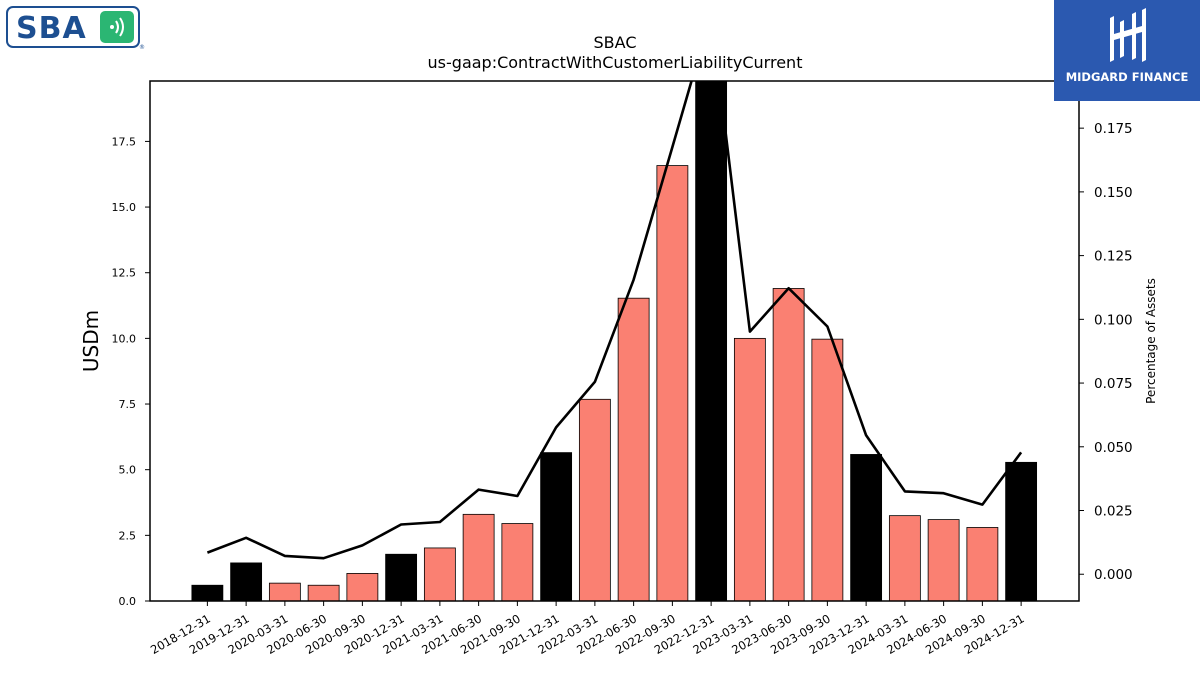 This screenshot has height=675, width=1200. I want to click on chart-title: SBAC, so click(615, 42).